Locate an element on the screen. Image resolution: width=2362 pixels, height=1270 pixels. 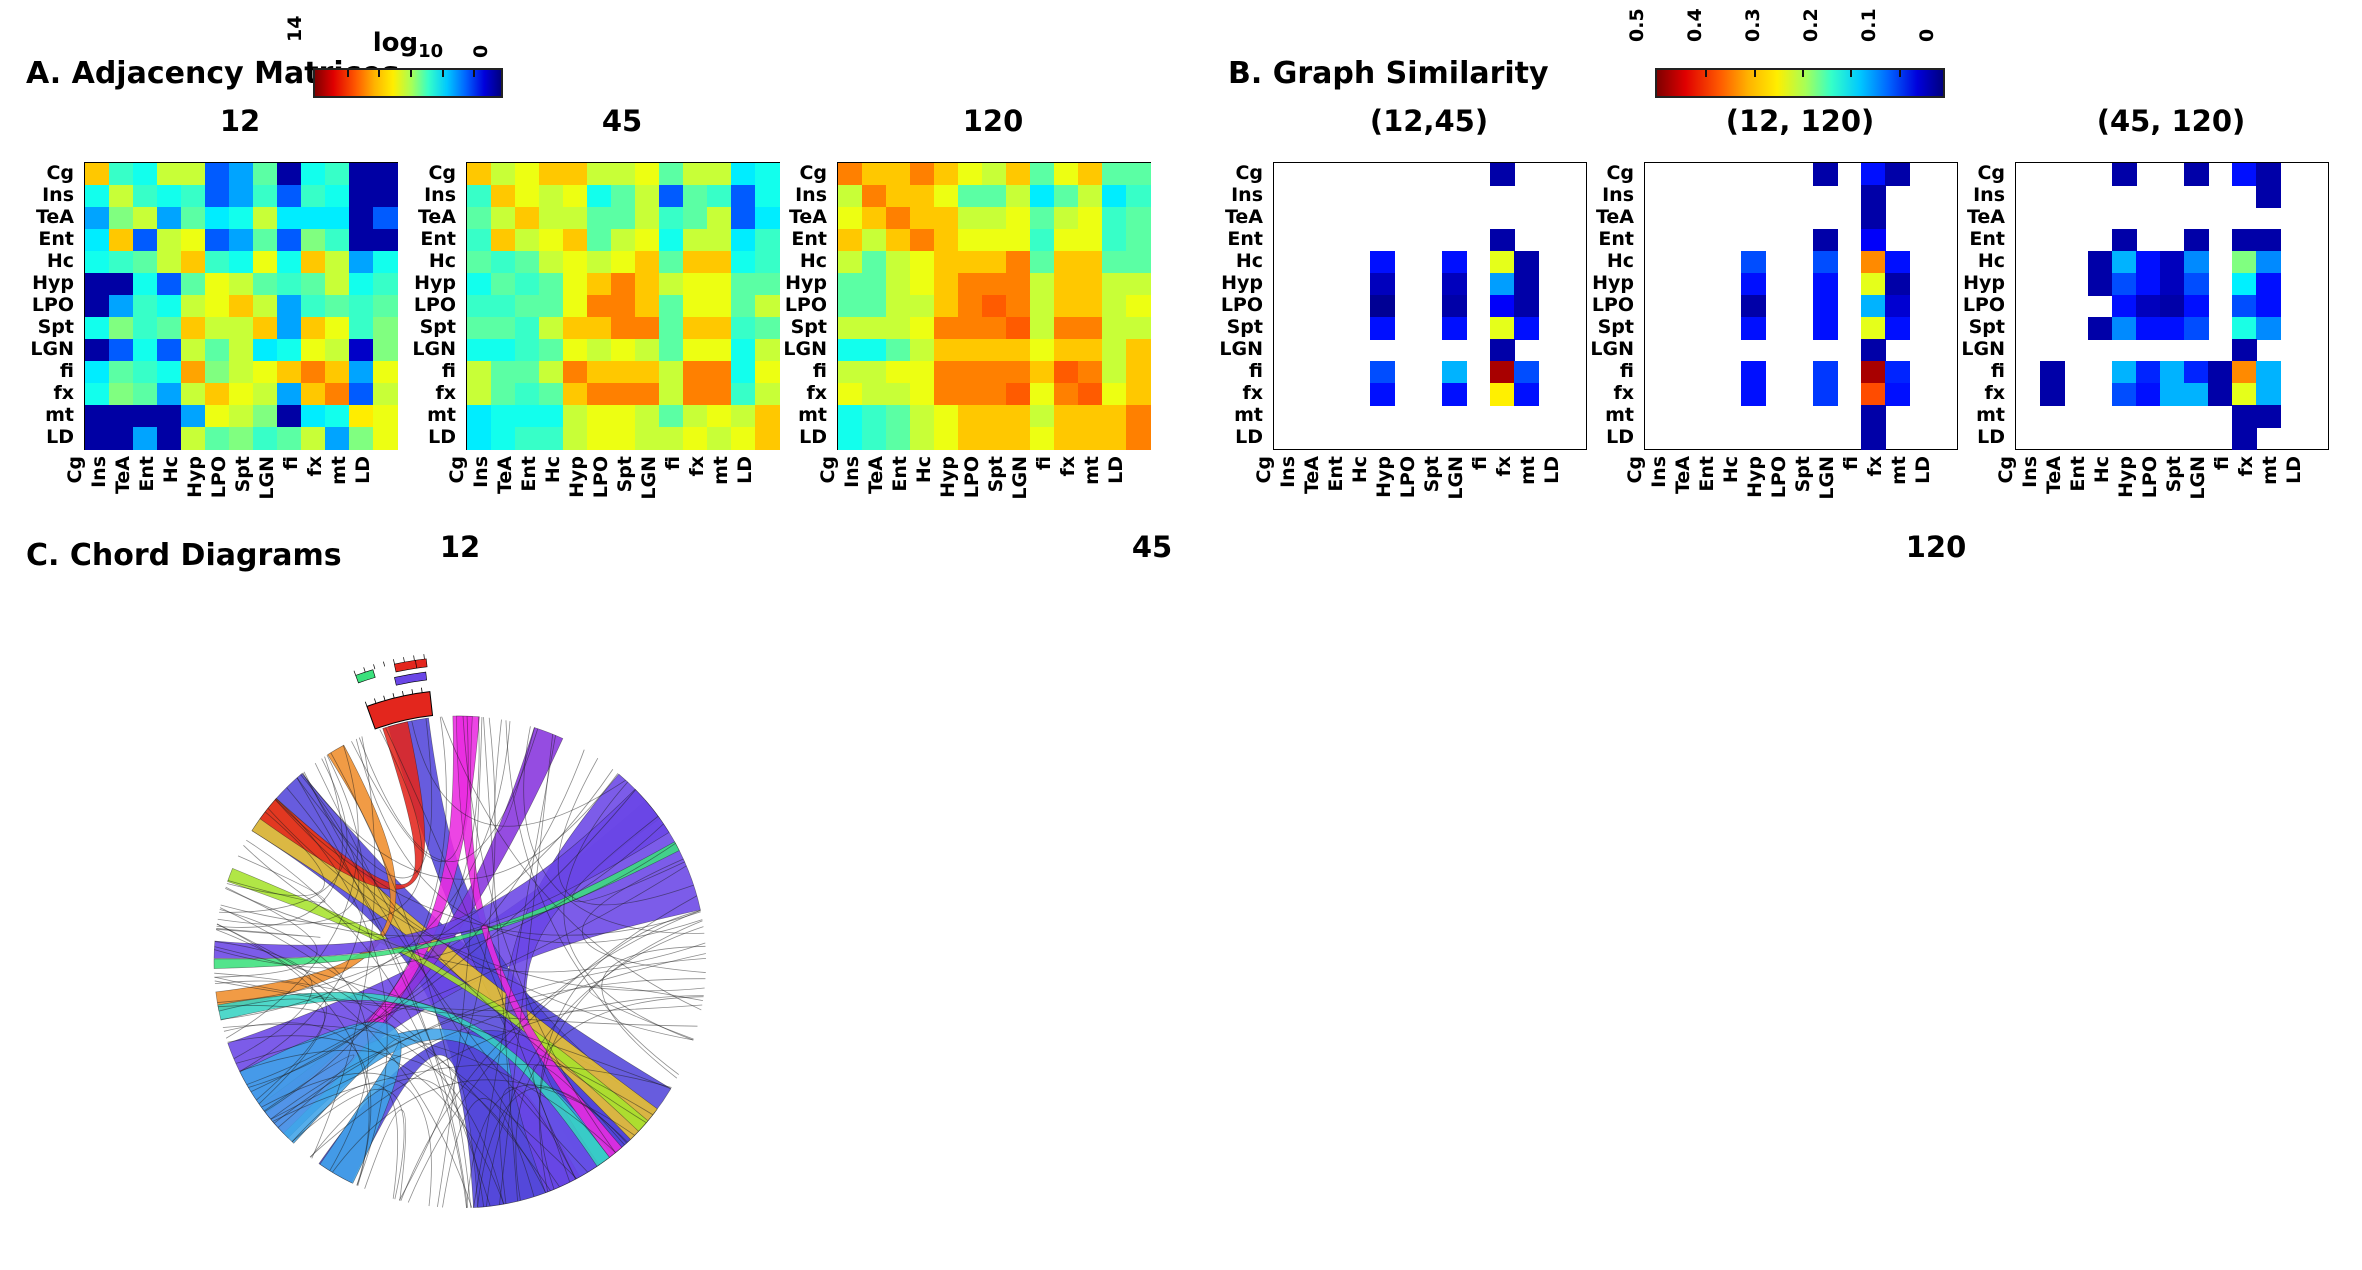
col-label: Ent is located at coordinates (2078, 474).